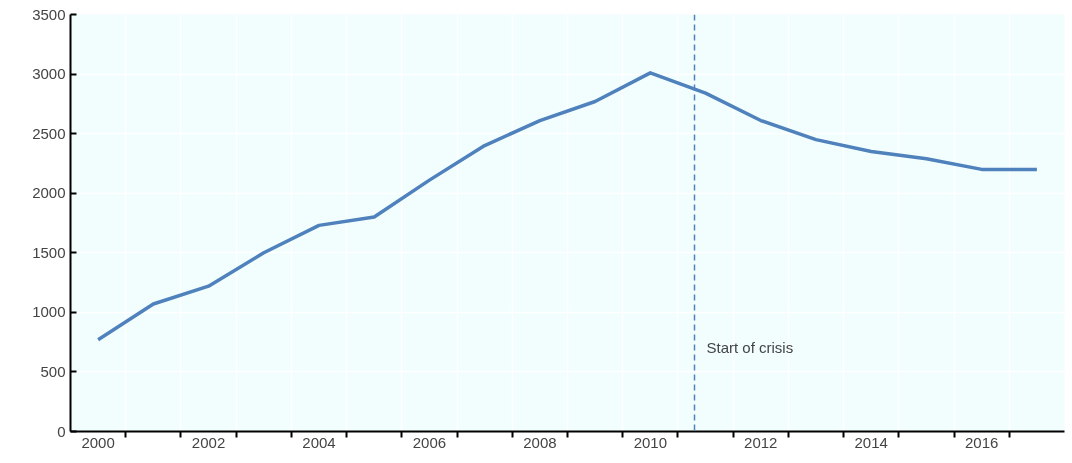  What do you see at coordinates (871, 442) in the screenshot?
I see `x-tick-label: 2014` at bounding box center [871, 442].